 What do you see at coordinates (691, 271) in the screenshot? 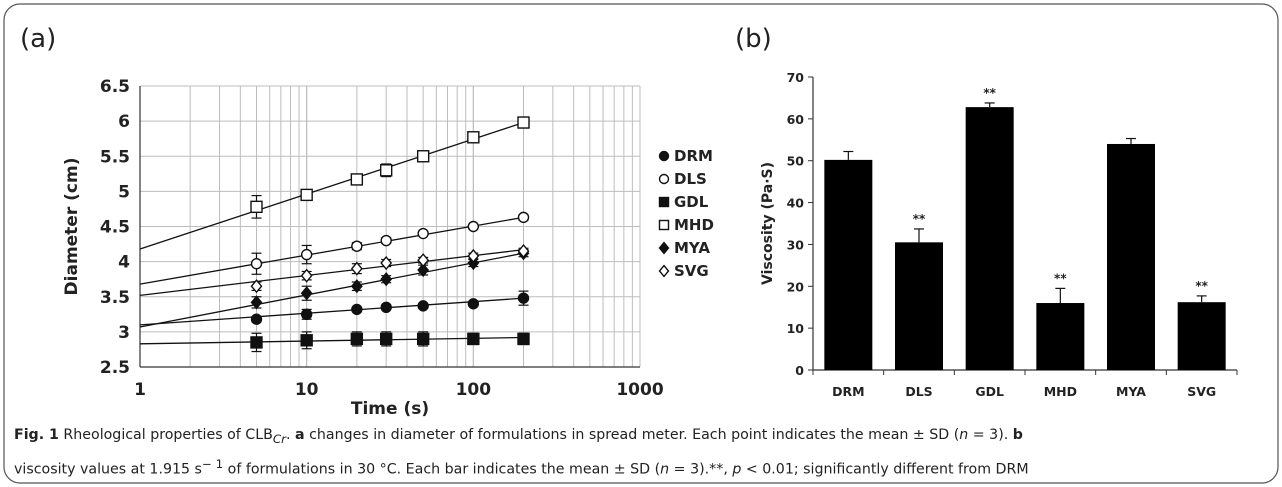
I see `legend-label-svg: SVG` at bounding box center [691, 271].